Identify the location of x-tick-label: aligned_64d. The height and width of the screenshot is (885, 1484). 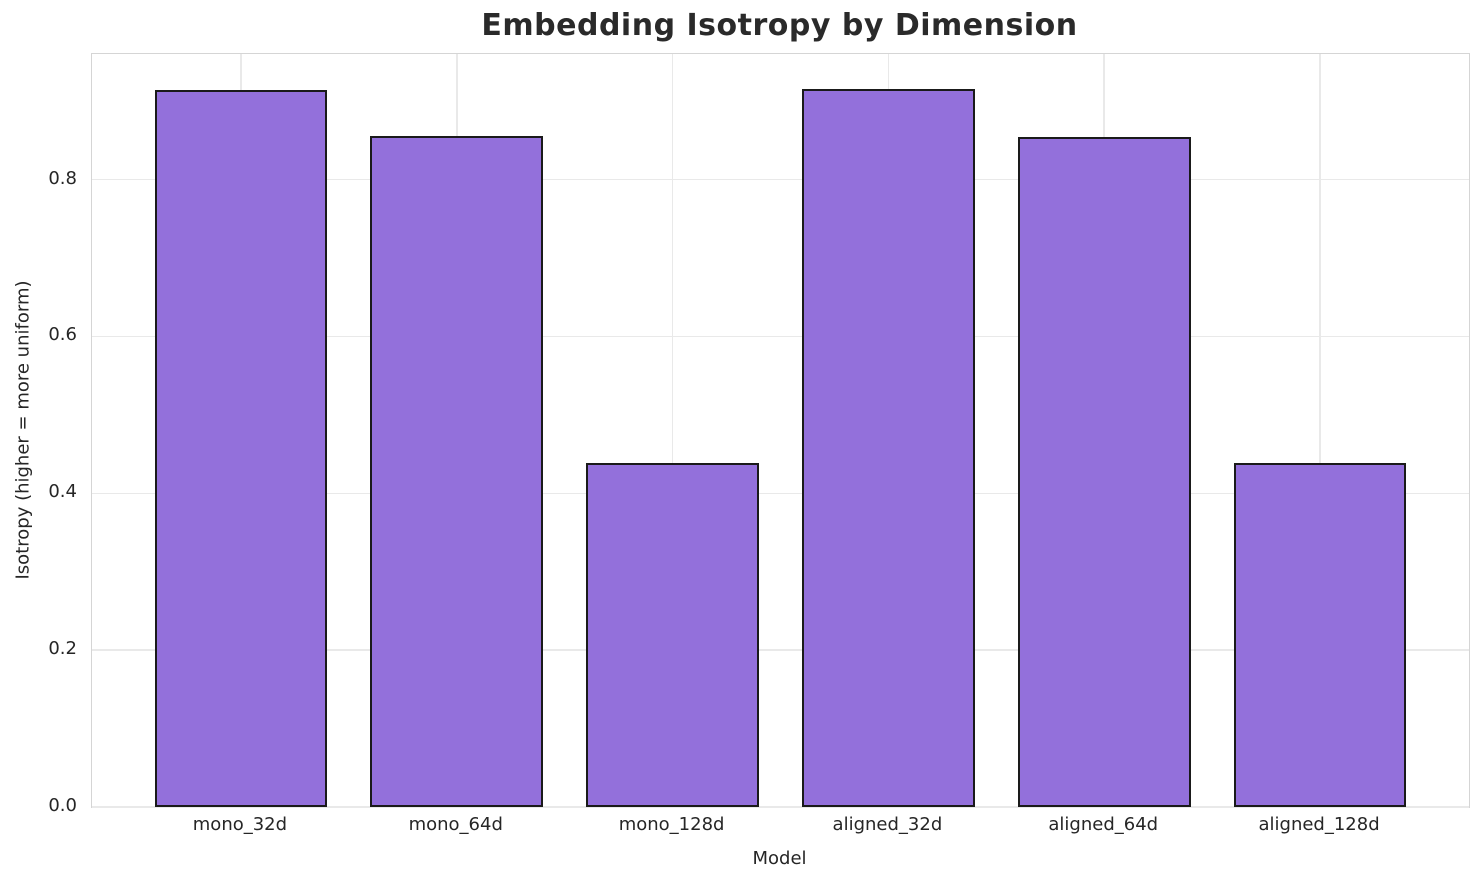
(1103, 824).